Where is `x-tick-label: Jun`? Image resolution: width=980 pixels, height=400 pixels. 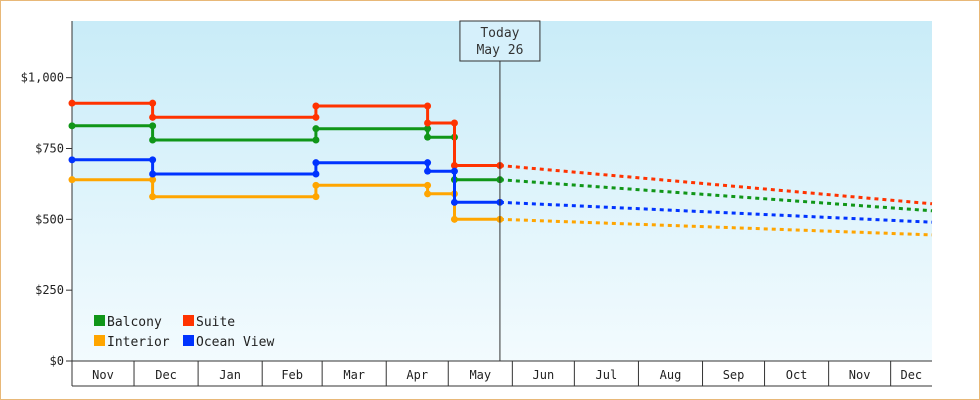 x-tick-label: Jun is located at coordinates (544, 375).